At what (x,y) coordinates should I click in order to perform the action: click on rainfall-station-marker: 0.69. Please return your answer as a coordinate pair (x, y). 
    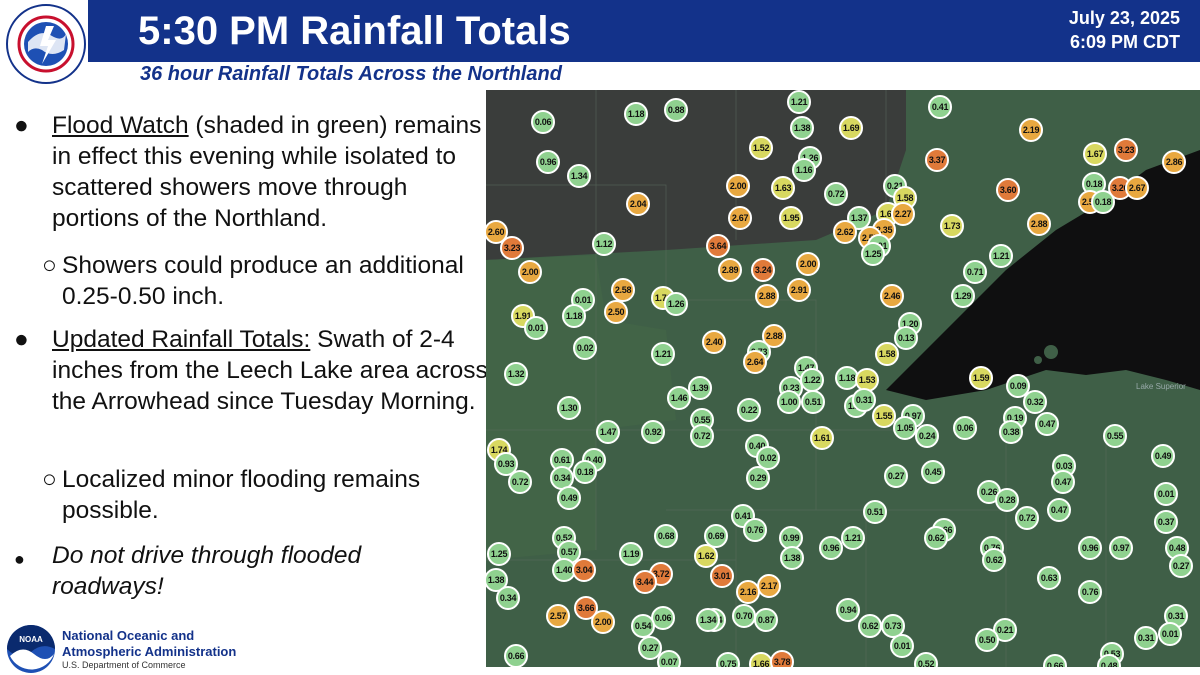
    Looking at the image, I should click on (716, 536).